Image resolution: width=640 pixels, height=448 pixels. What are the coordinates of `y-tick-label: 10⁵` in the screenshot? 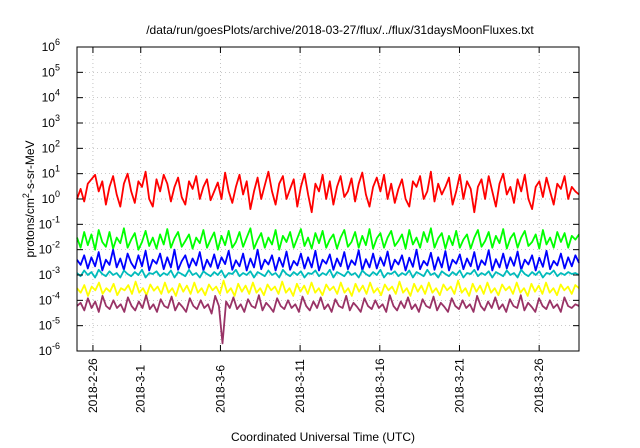 It's located at (51, 70).